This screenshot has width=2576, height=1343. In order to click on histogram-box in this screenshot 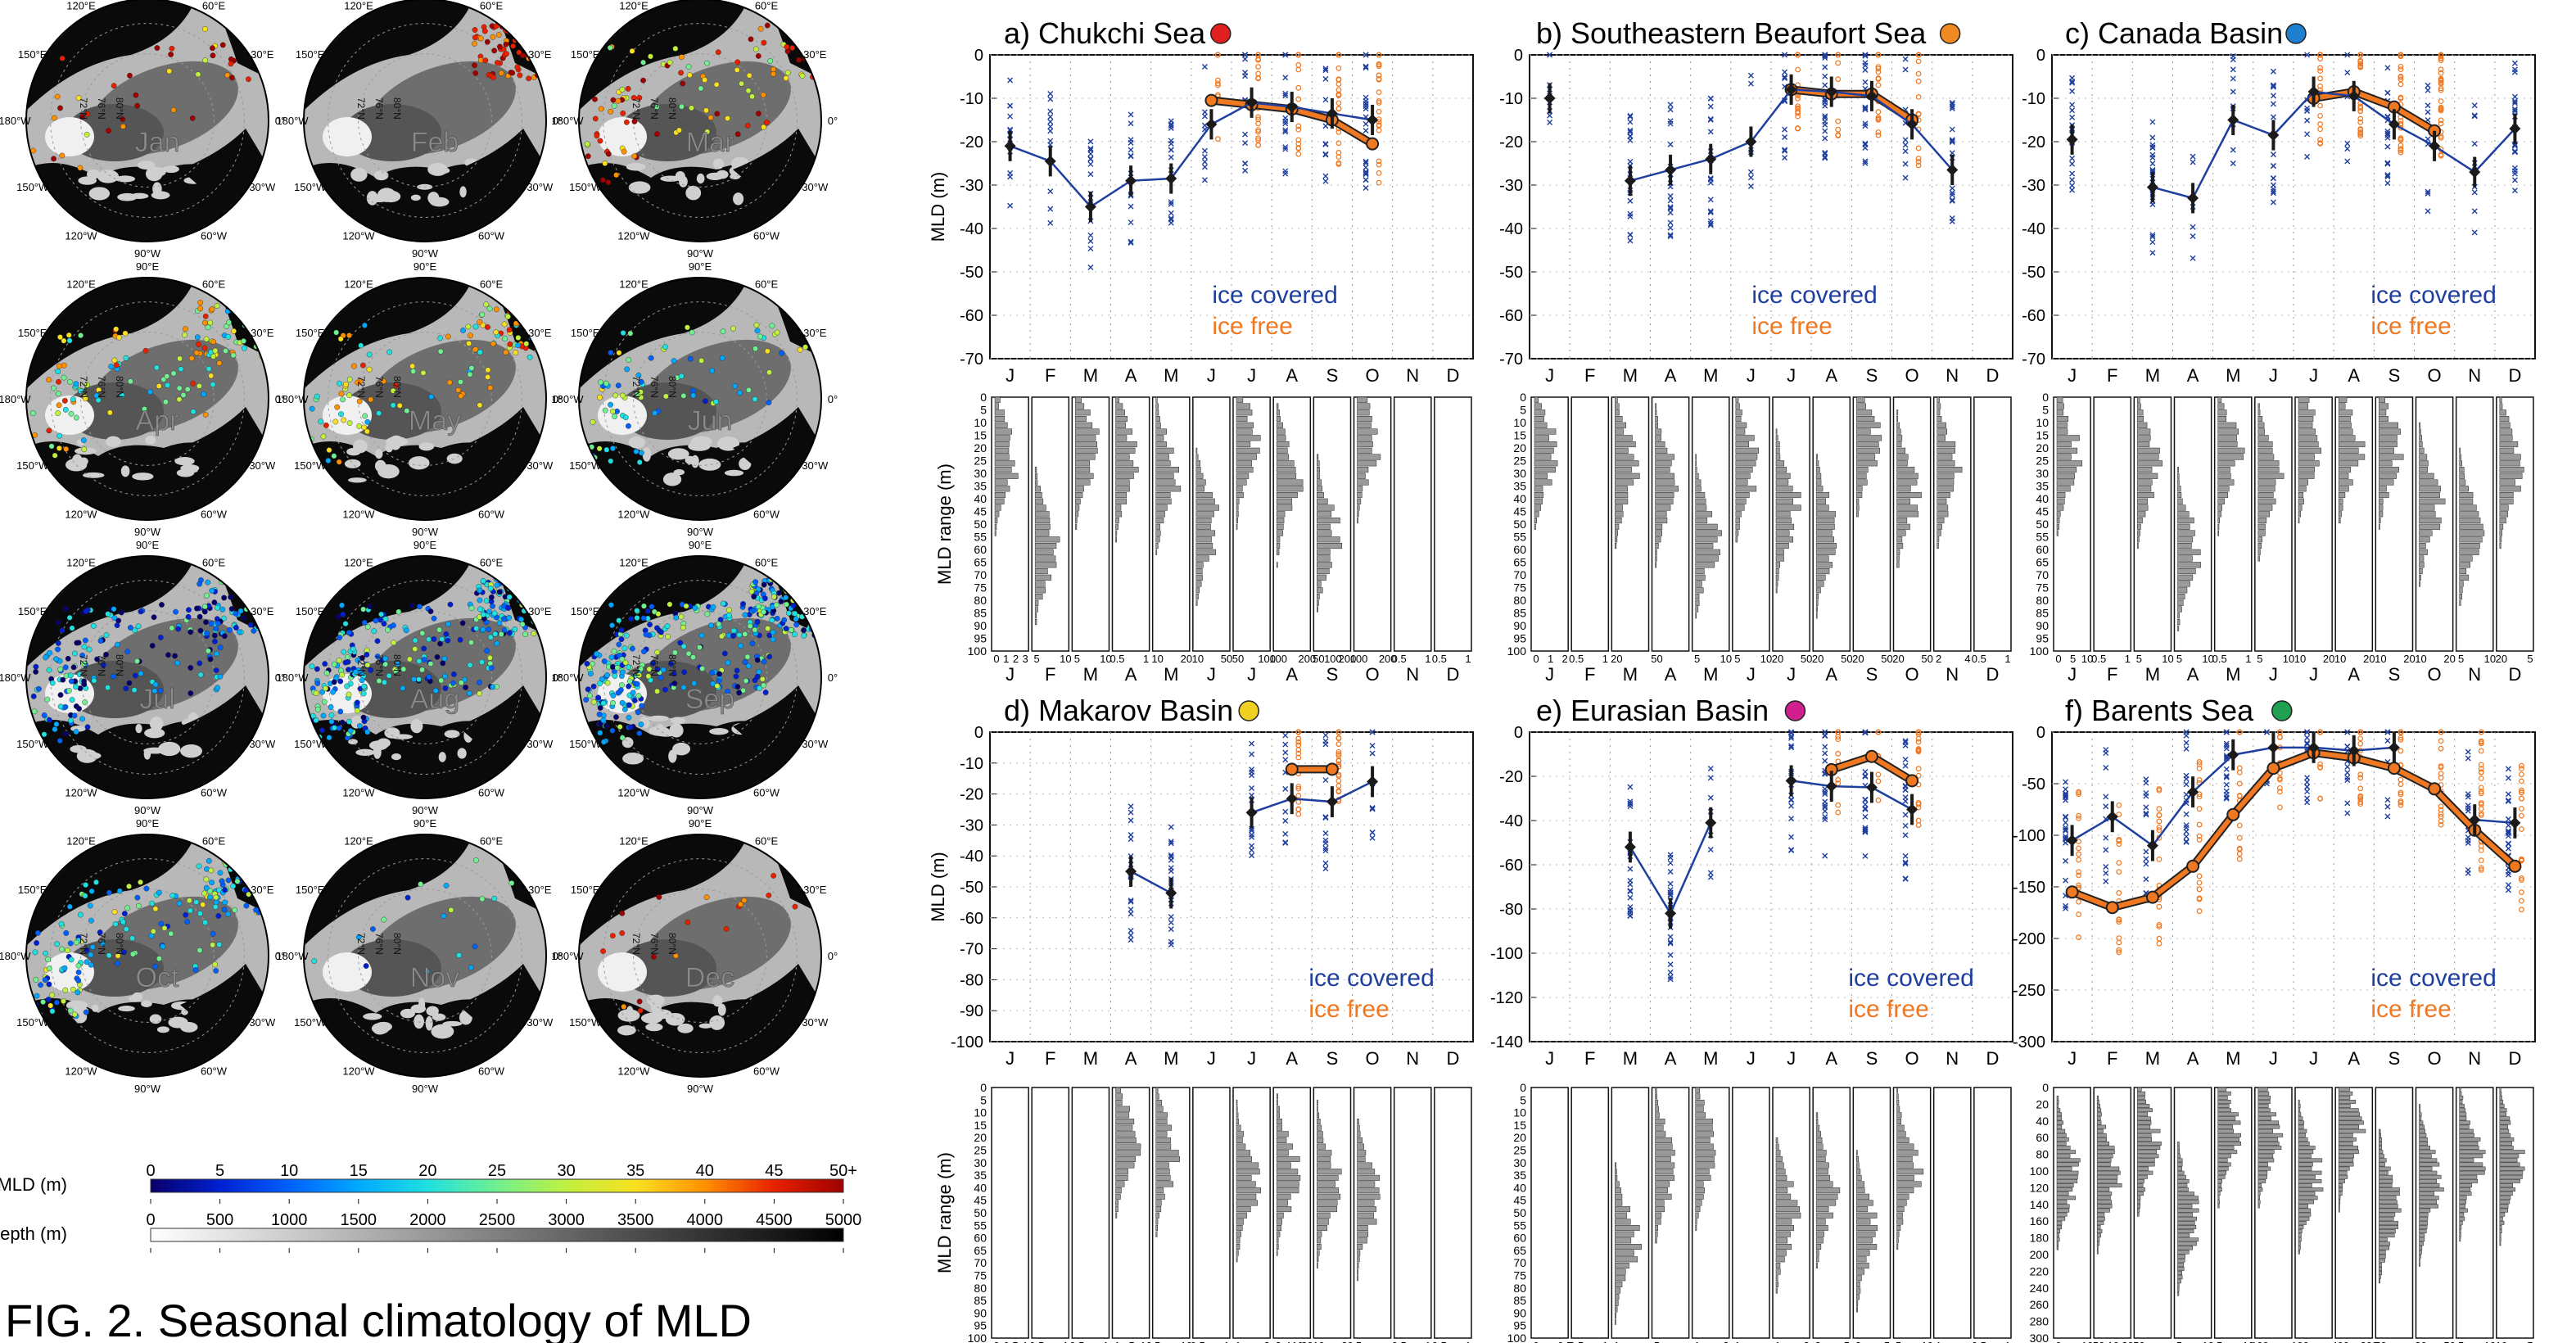, I will do `click(1992, 524)`.